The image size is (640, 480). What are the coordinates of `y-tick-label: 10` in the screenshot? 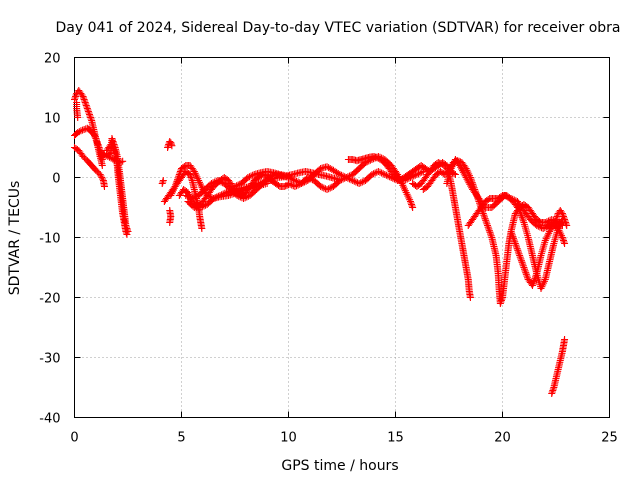 It's located at (52, 119).